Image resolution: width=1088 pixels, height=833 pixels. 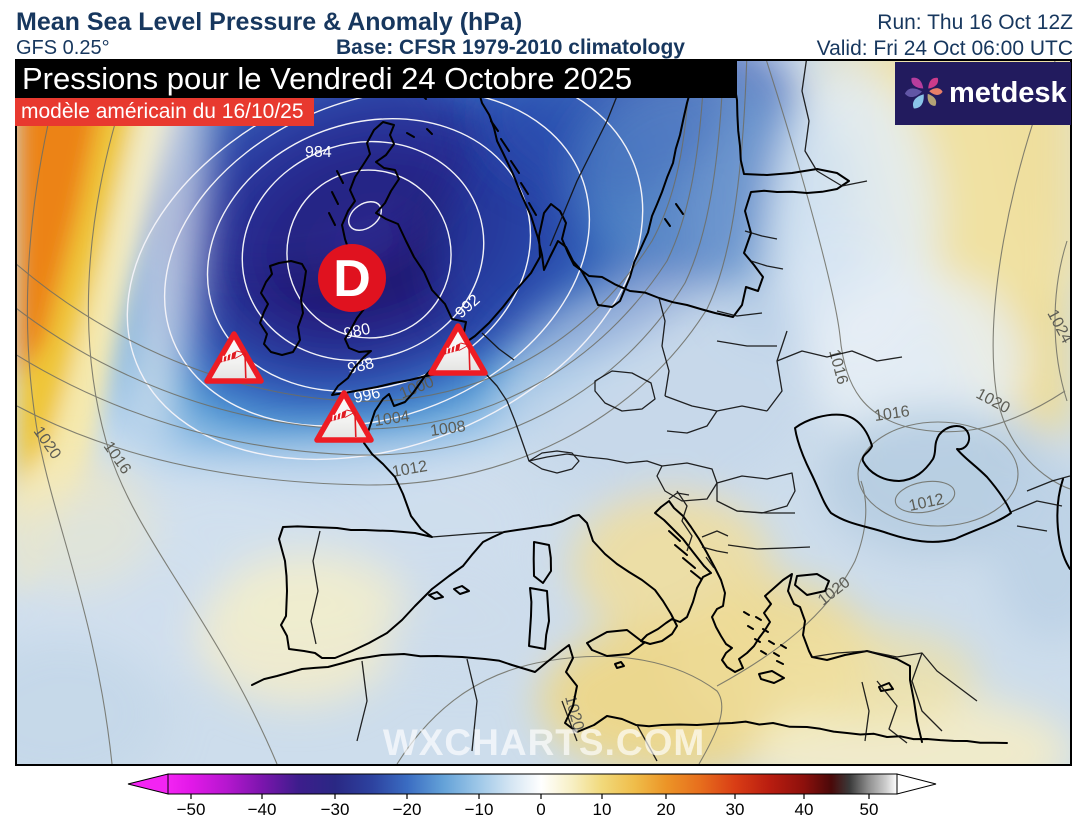 I want to click on svg-text: 20, so click(x=666, y=809).